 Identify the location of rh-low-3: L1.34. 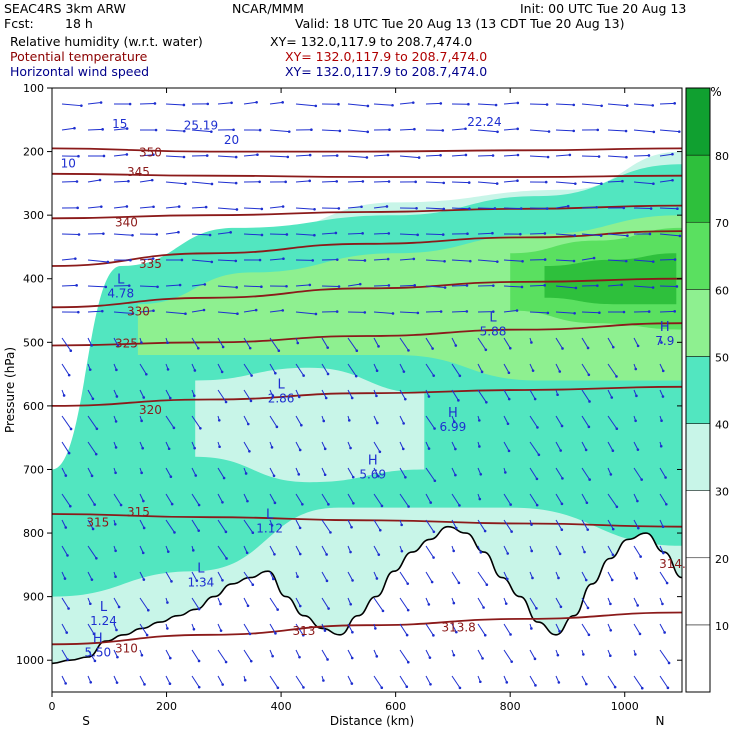
(201, 576).